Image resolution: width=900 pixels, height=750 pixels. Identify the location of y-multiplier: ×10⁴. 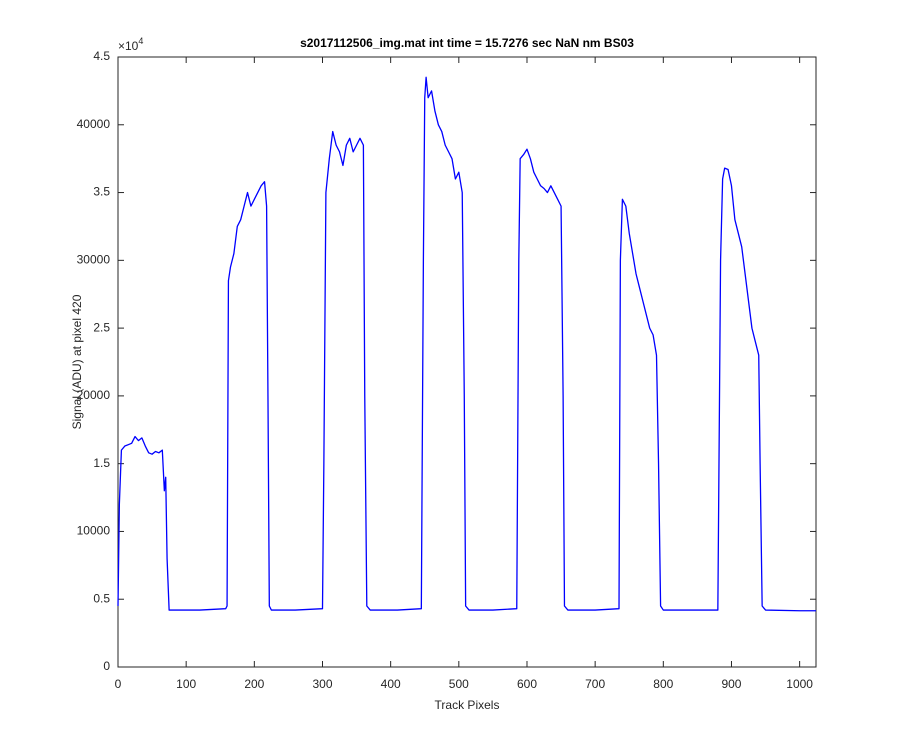
(130, 44).